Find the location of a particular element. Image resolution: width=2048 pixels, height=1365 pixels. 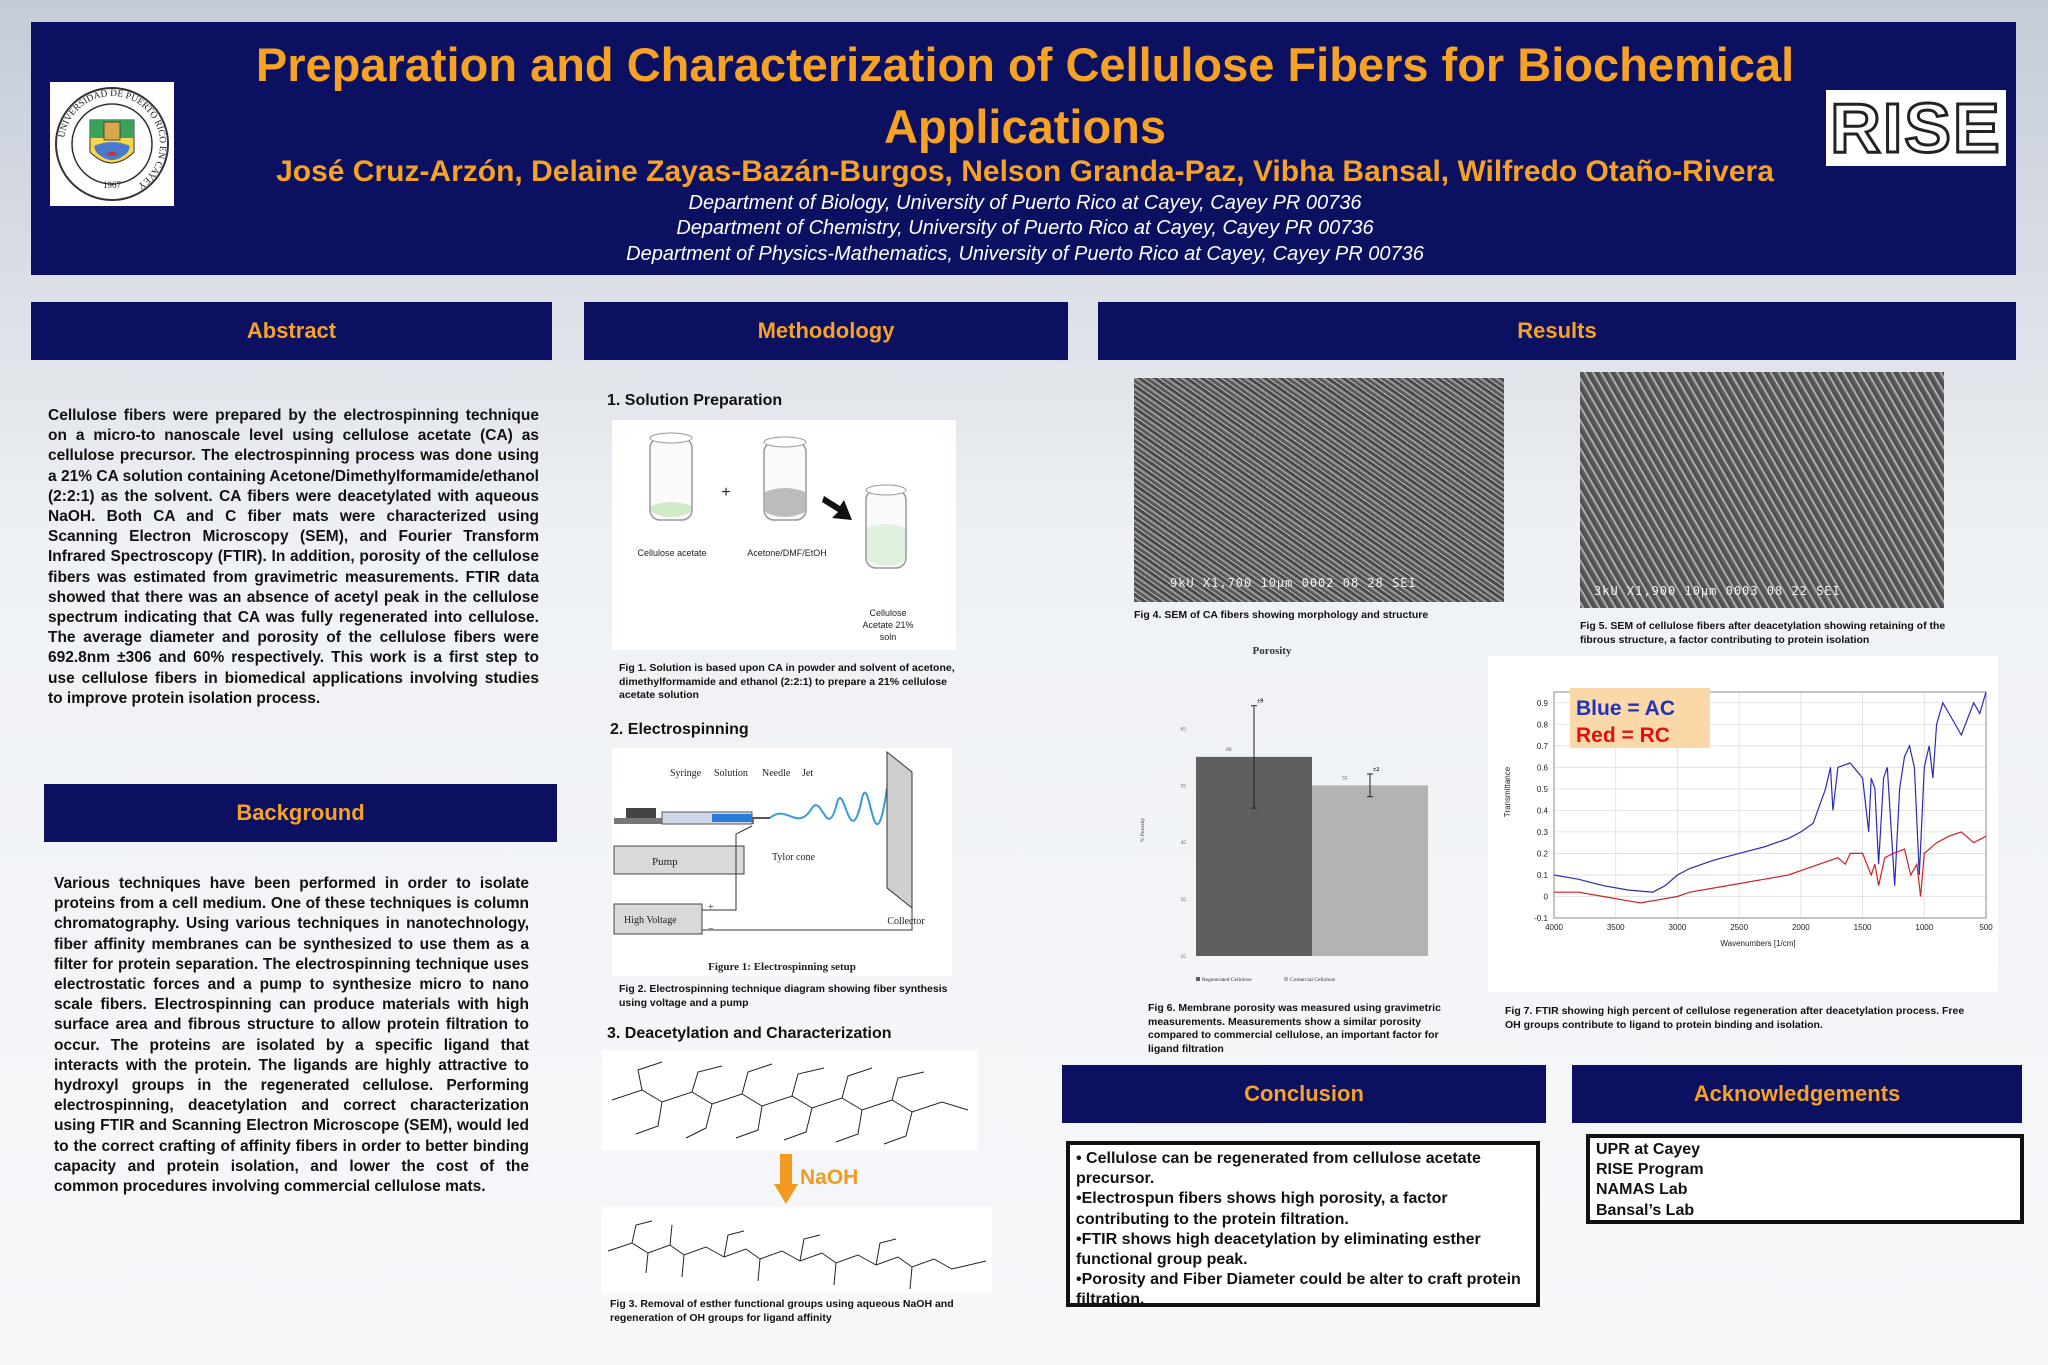

rise-logo-text: RISE is located at coordinates (1915, 128).